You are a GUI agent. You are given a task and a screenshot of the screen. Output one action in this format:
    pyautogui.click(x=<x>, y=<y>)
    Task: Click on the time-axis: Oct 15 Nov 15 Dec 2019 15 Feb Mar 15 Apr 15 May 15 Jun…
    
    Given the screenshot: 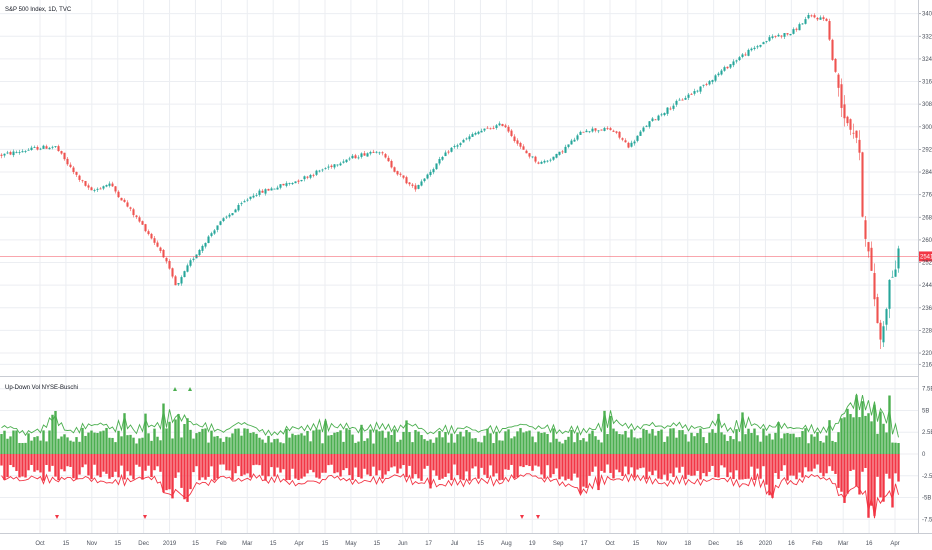 What is the action you would take?
    pyautogui.click(x=467, y=544)
    